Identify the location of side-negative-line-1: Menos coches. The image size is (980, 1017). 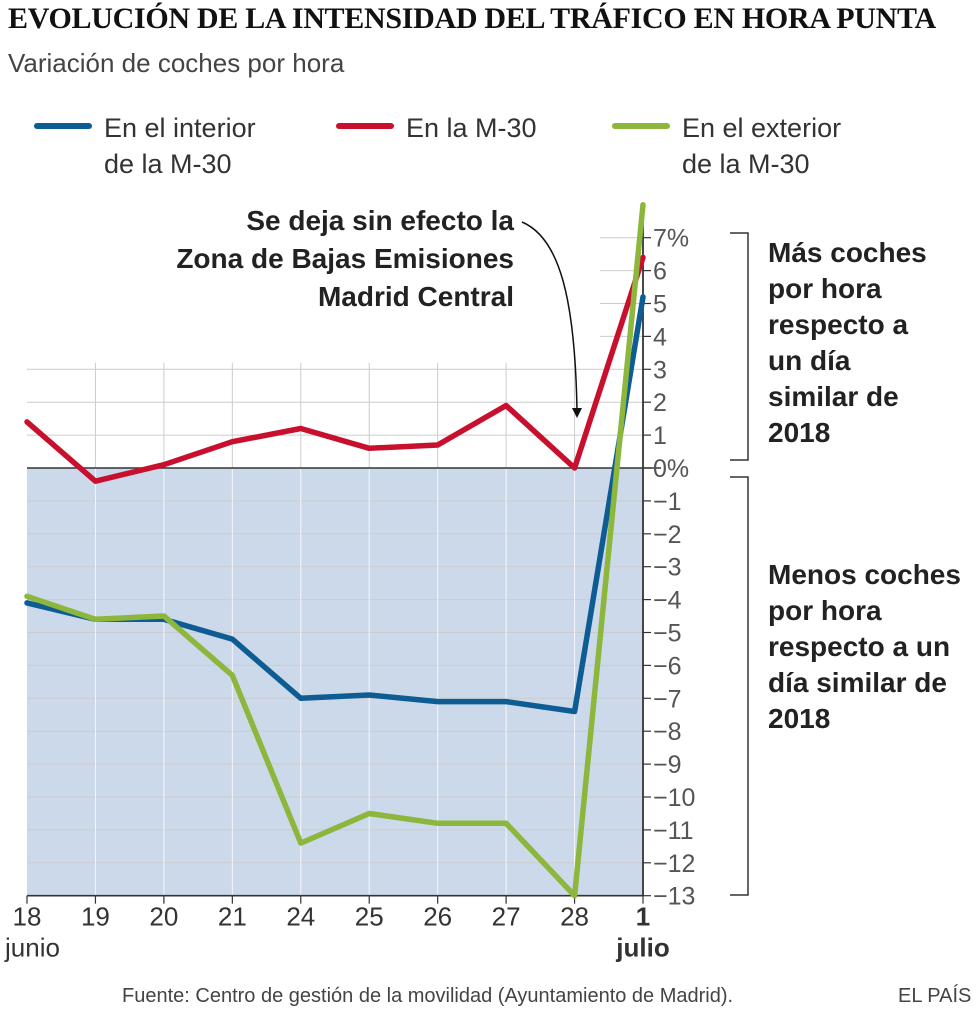
(864, 574).